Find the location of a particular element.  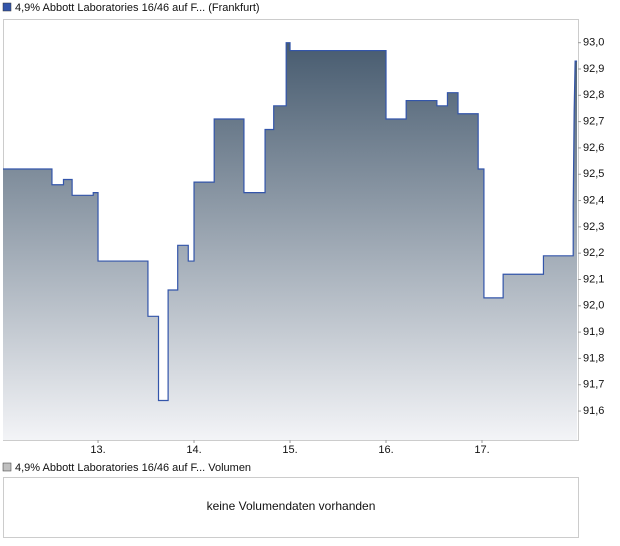

y-tick-label: 91,6 is located at coordinates (593, 411).